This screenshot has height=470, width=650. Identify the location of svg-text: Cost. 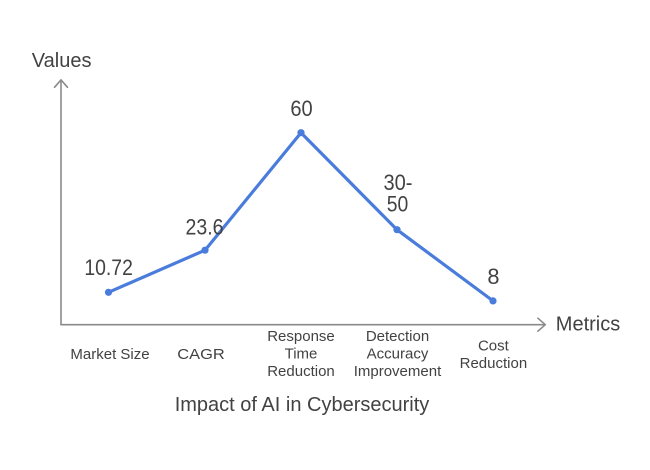
(494, 345).